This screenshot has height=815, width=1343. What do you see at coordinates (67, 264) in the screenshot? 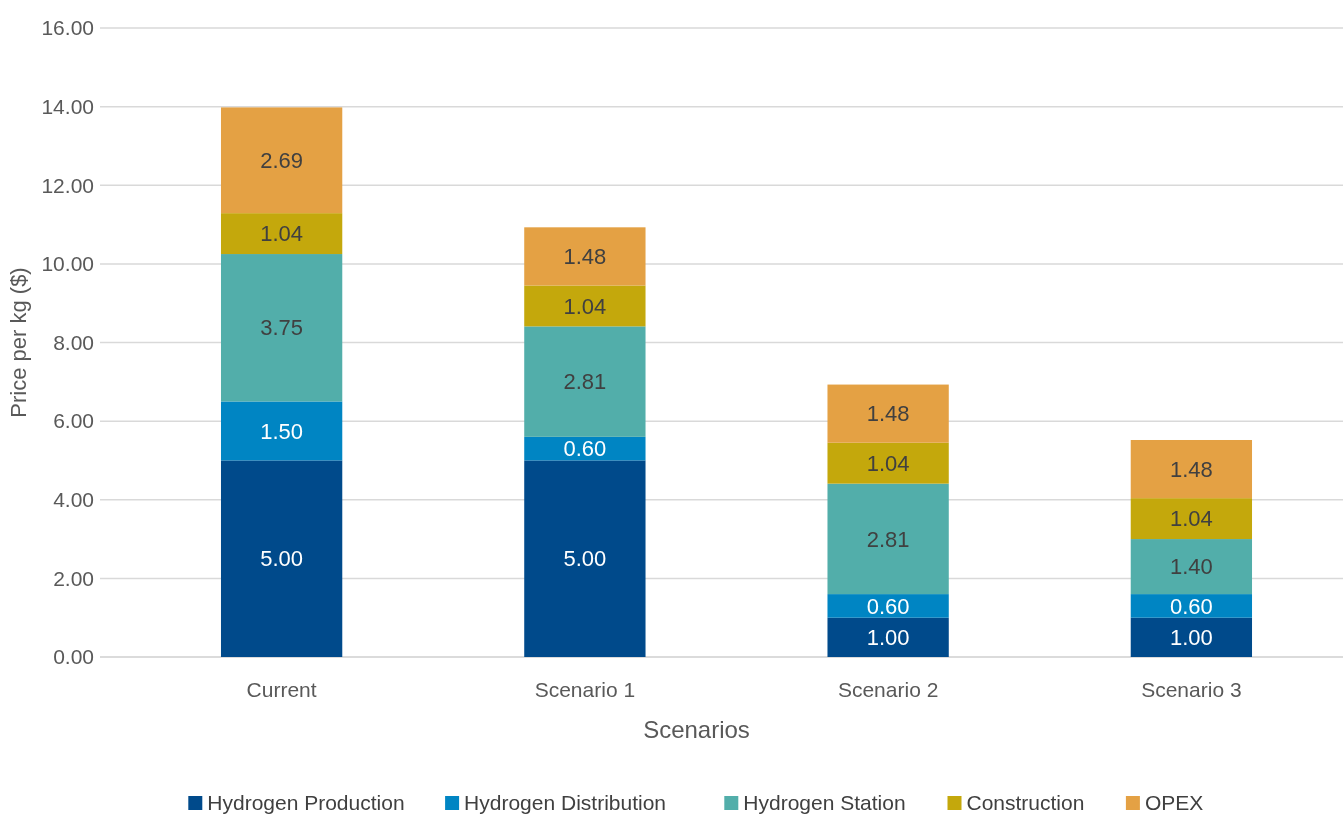
I see `y-tick-label: 10.00` at bounding box center [67, 264].